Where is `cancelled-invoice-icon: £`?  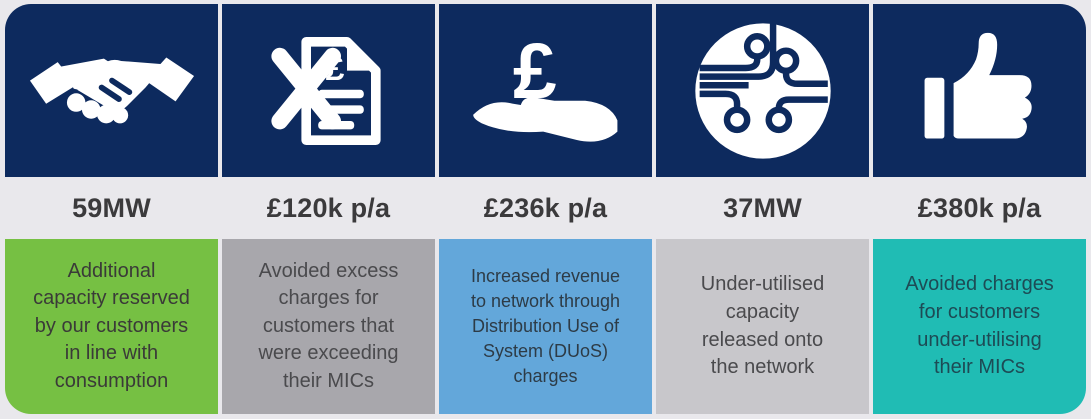 cancelled-invoice-icon: £ is located at coordinates (325, 90).